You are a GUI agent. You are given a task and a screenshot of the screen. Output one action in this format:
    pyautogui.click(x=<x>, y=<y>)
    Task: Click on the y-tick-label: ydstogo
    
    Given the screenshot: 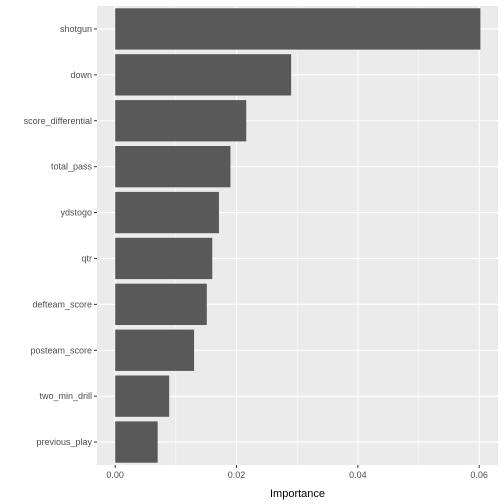 What is the action you would take?
    pyautogui.click(x=76, y=213)
    